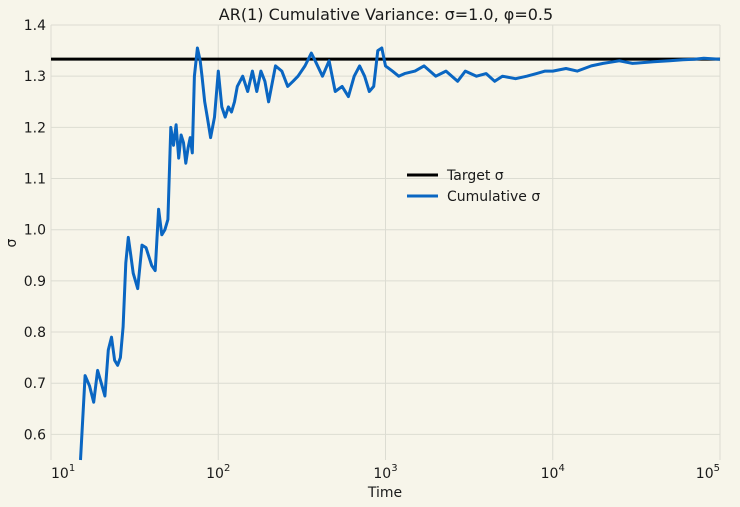  What do you see at coordinates (386, 14) in the screenshot?
I see `chart-title: AR(1) Cumulative Variance: σ=1.0, φ=0.5` at bounding box center [386, 14].